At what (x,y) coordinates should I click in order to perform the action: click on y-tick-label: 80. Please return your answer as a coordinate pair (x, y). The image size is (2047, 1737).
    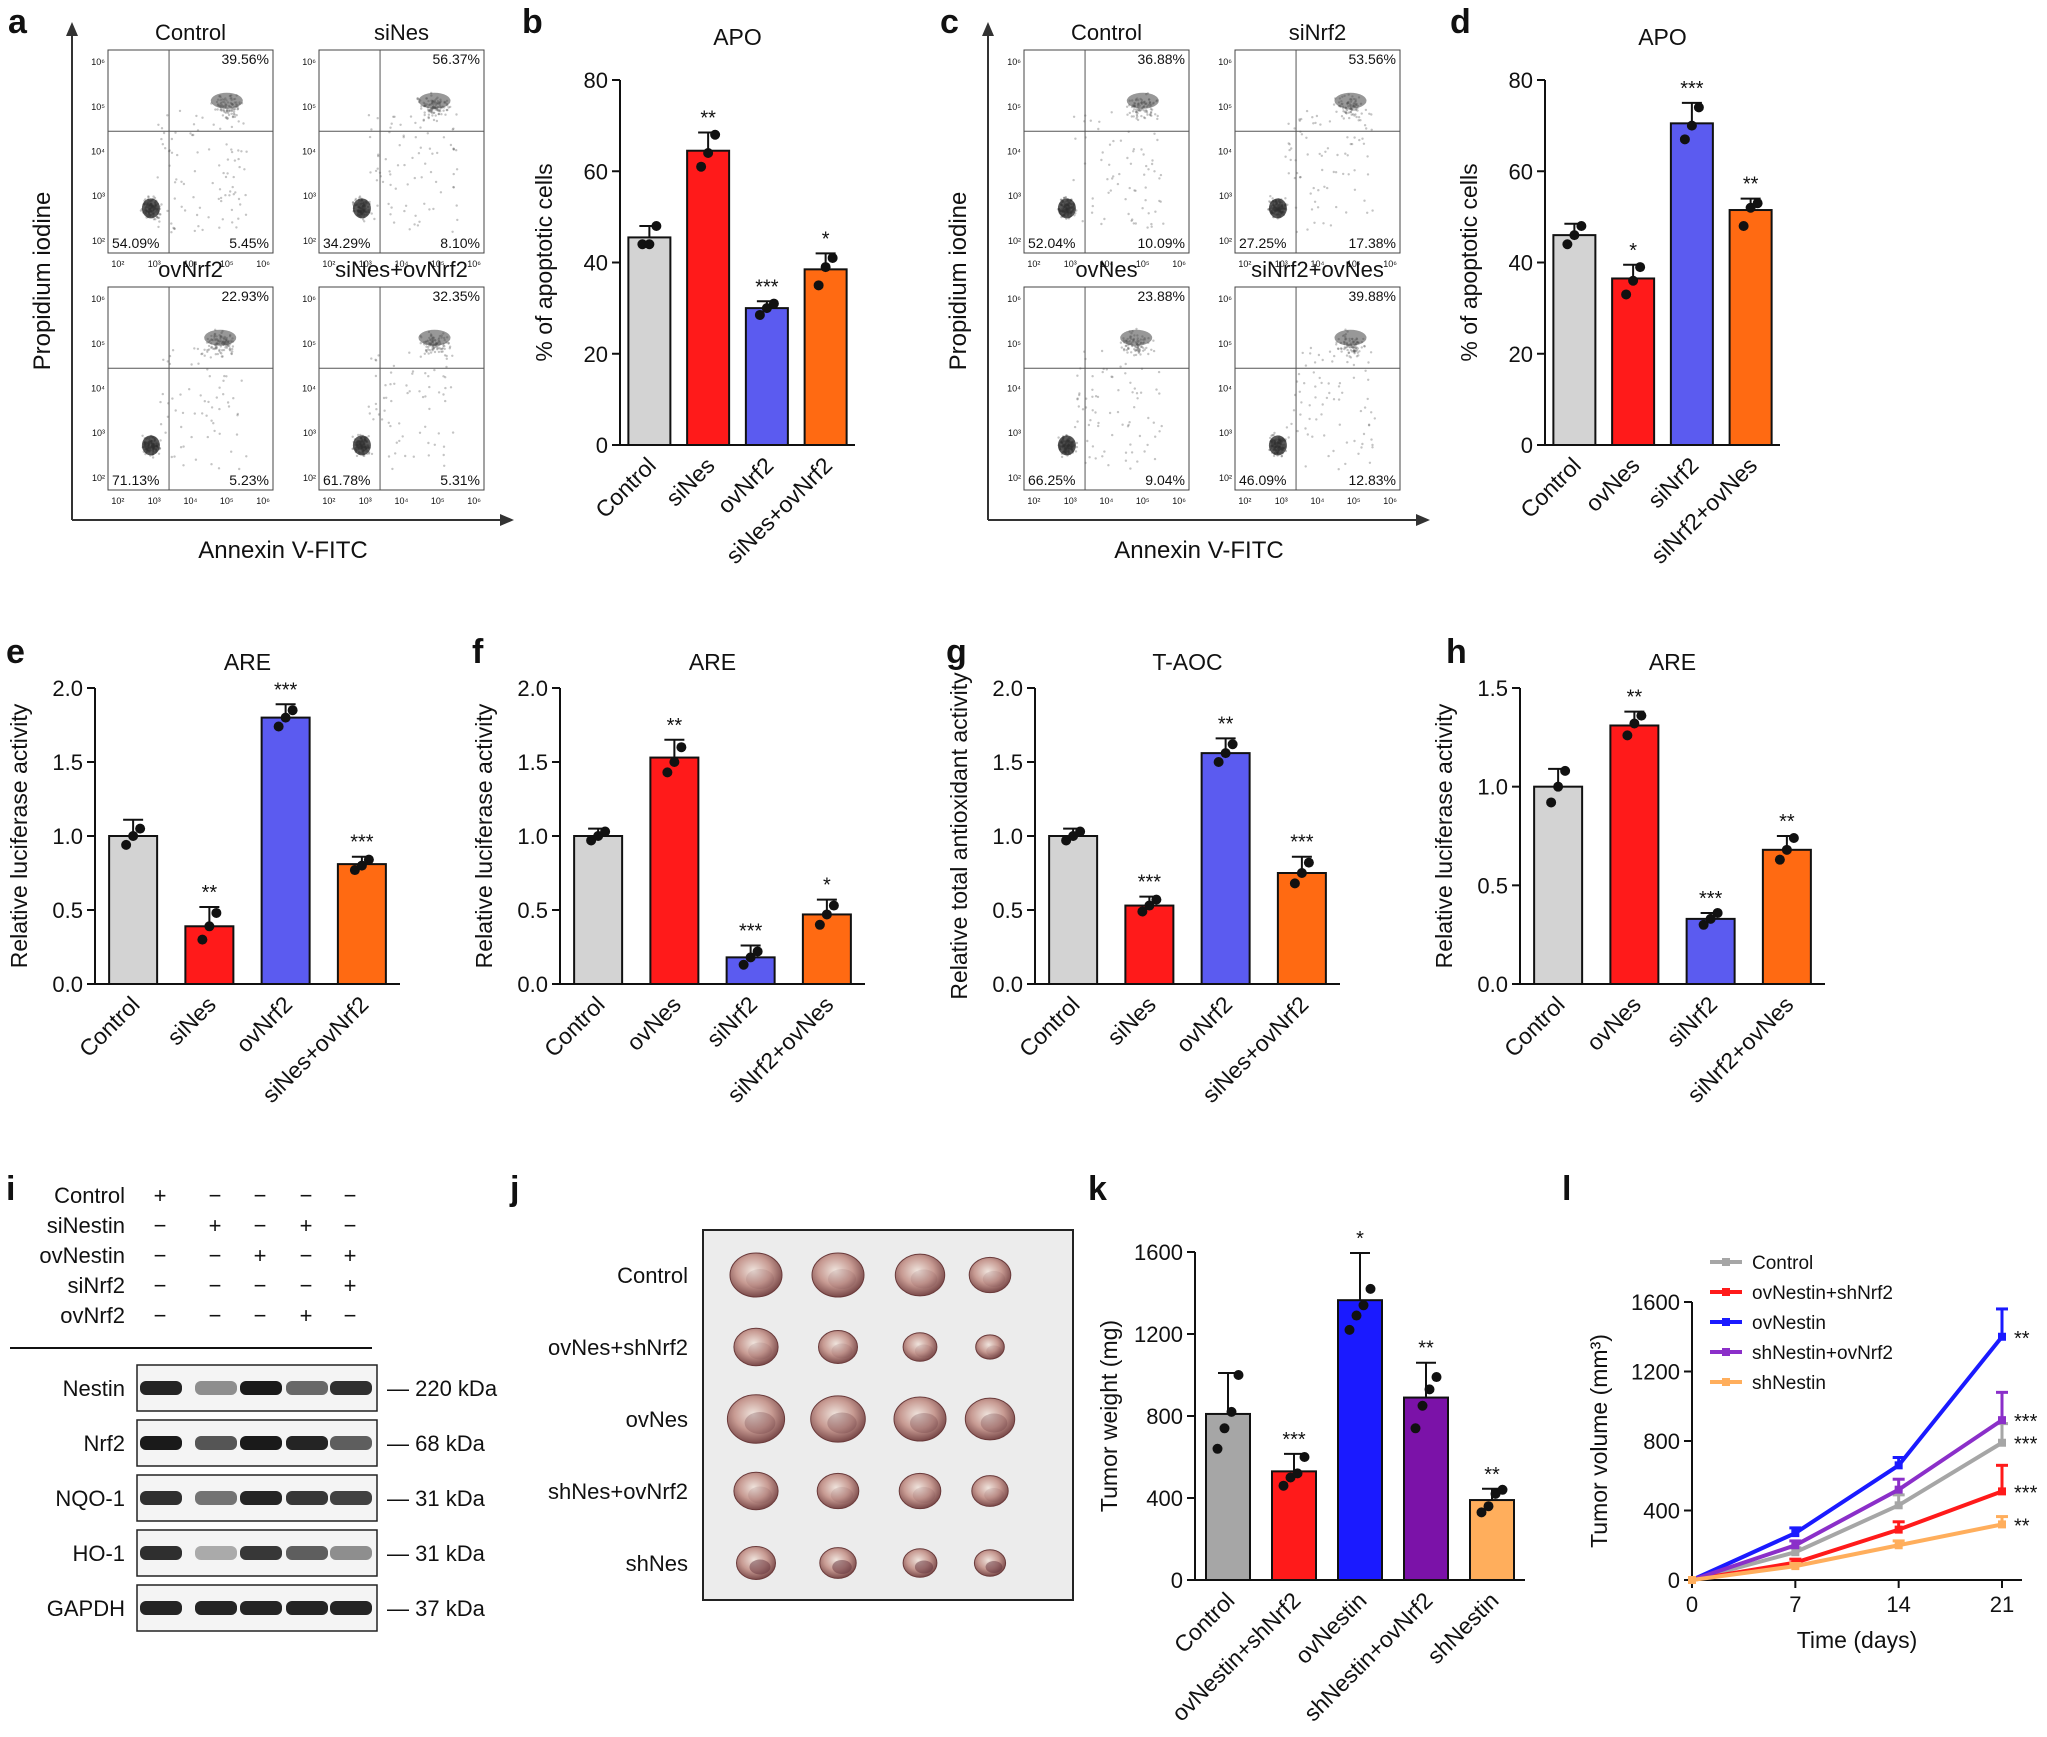
    Looking at the image, I should click on (596, 80).